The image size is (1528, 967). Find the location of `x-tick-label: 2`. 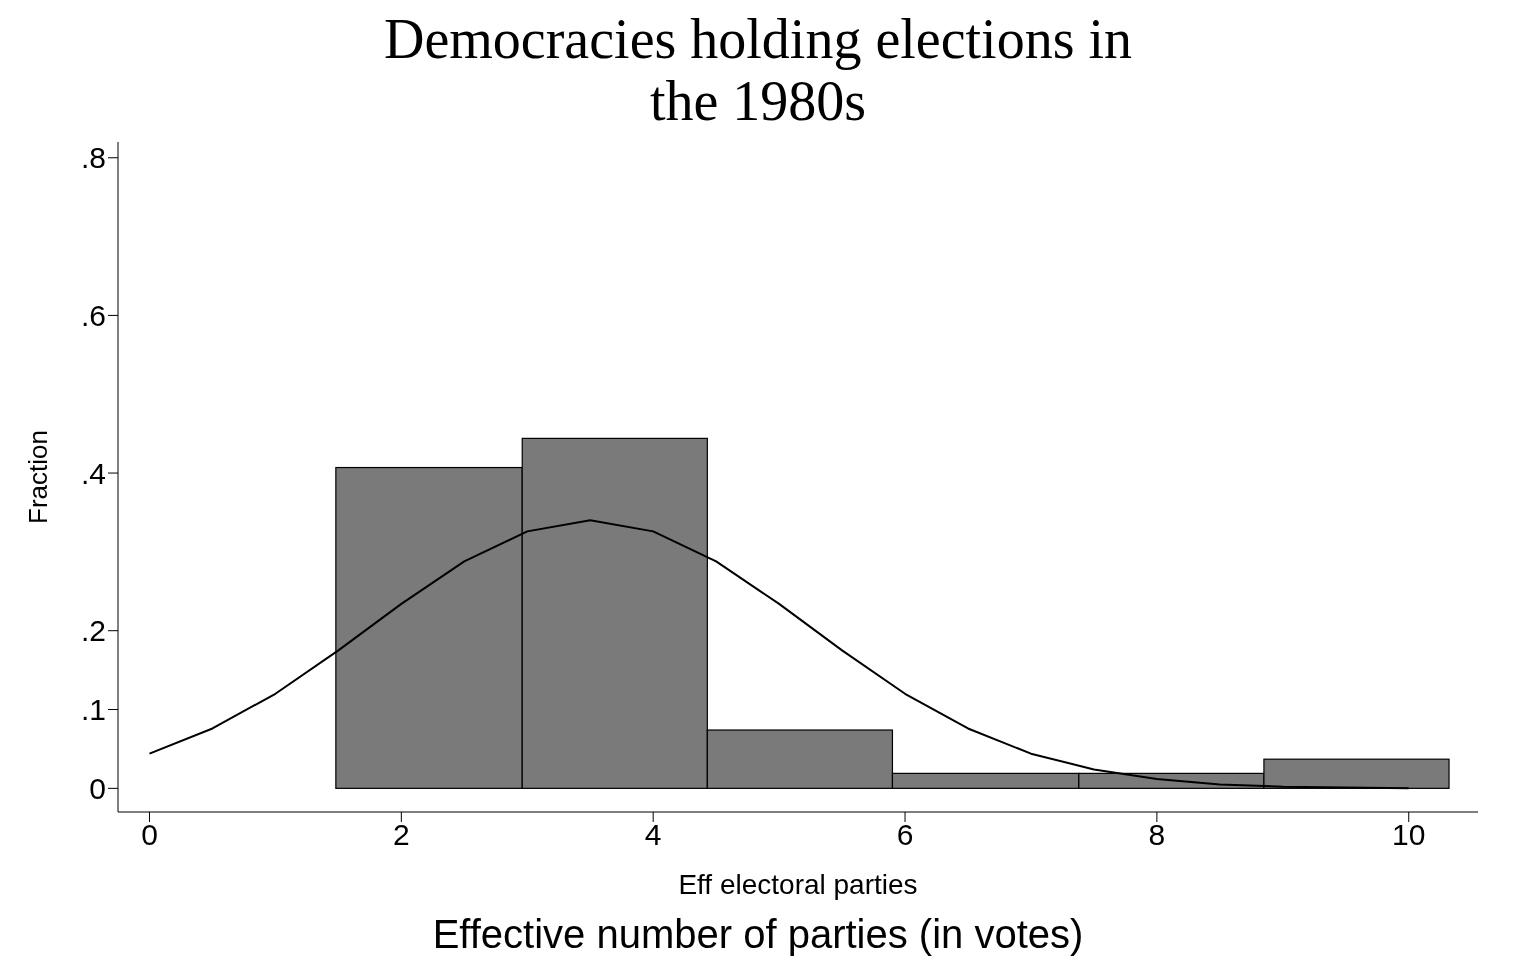

x-tick-label: 2 is located at coordinates (401, 835).